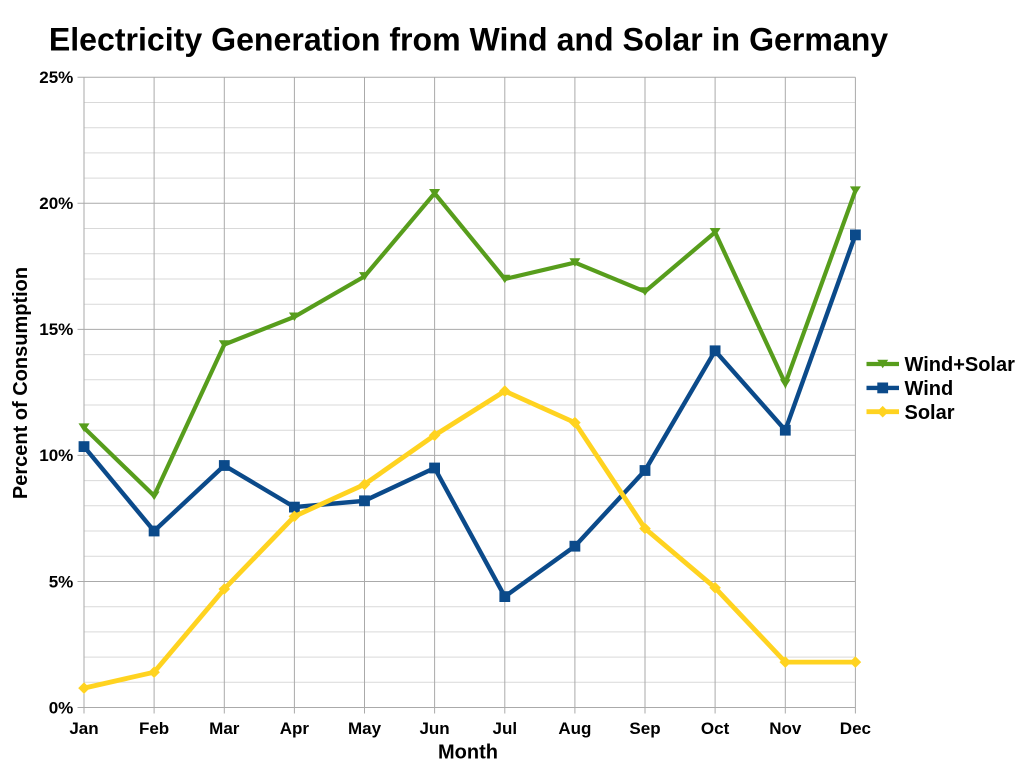  Describe the element at coordinates (715, 728) in the screenshot. I see `svg-text: Oct` at that location.